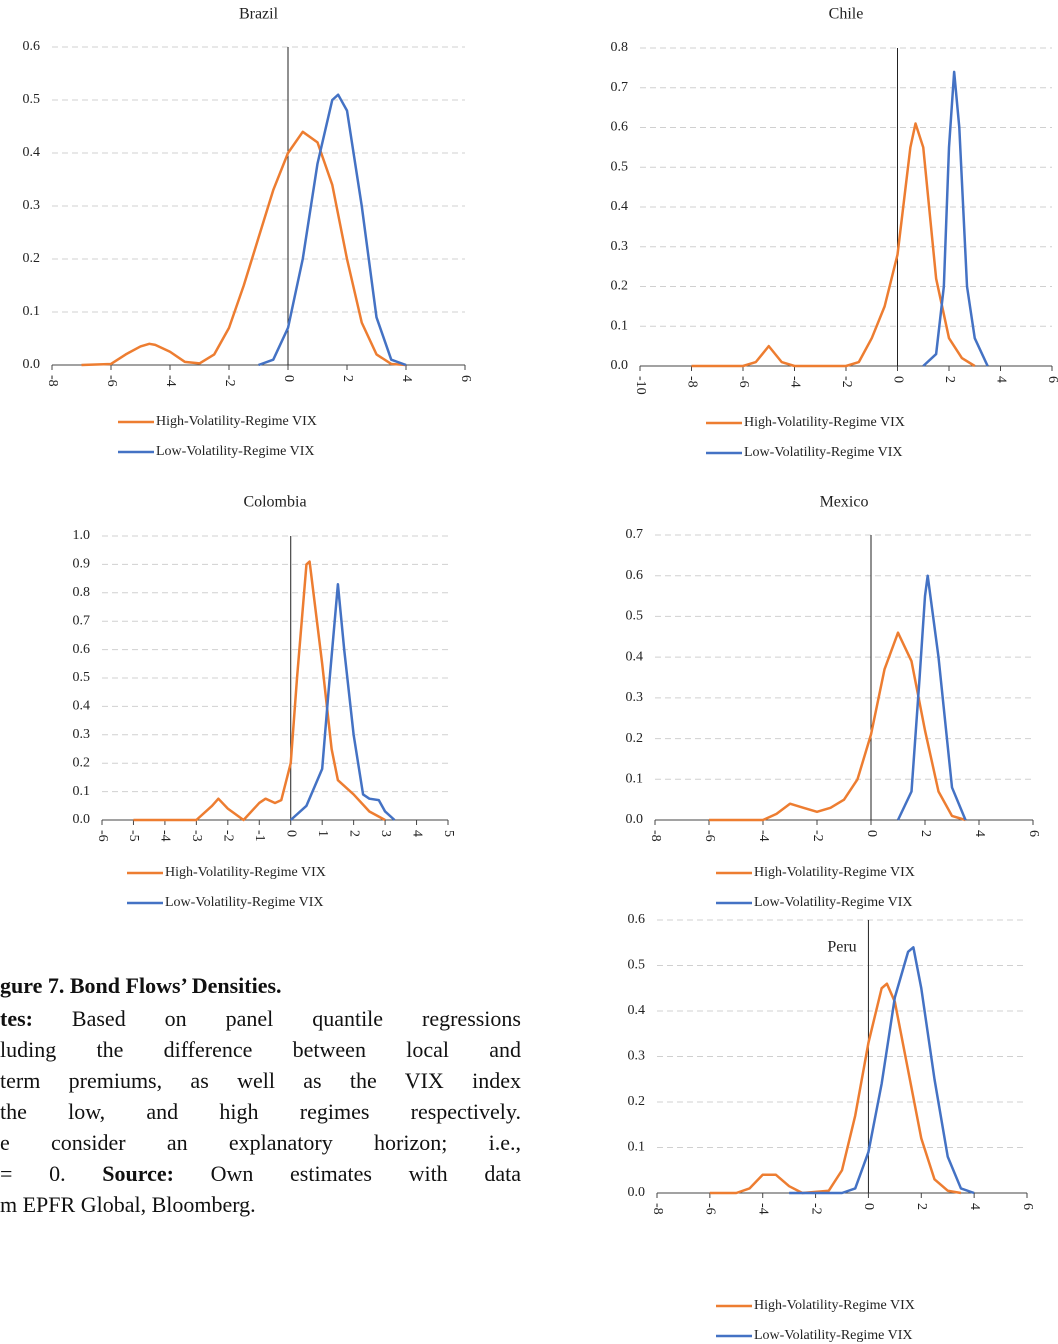  Describe the element at coordinates (841, 947) in the screenshot. I see `chart-title: Peru` at that location.